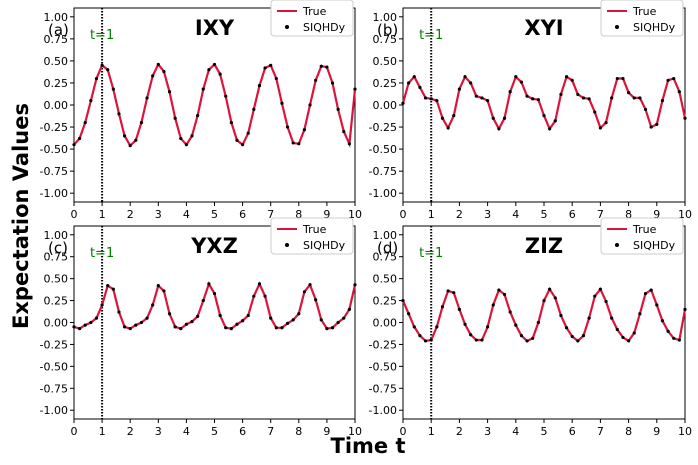 Image resolution: width=698 pixels, height=465 pixels. What do you see at coordinates (74, 214) in the screenshot?
I see `x-tick-label: 0` at bounding box center [74, 214].